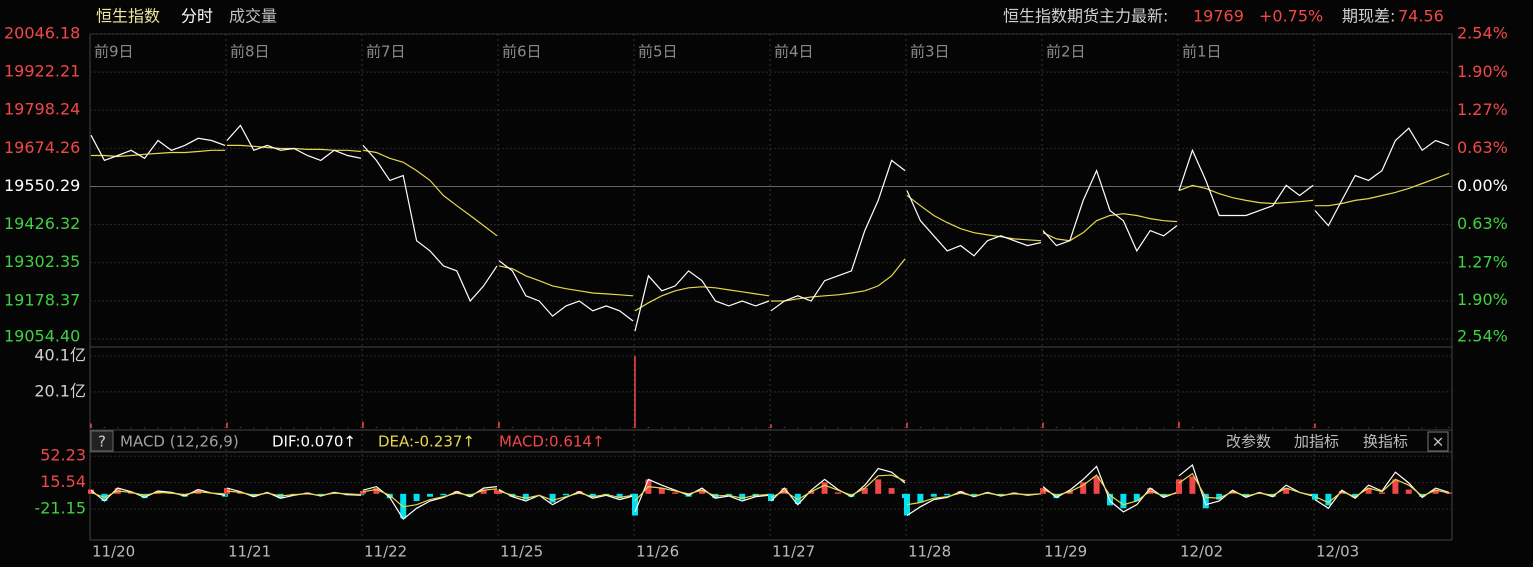 This screenshot has width=1533, height=567. Describe the element at coordinates (1218, 16) in the screenshot. I see `futures-price: 19769` at that location.